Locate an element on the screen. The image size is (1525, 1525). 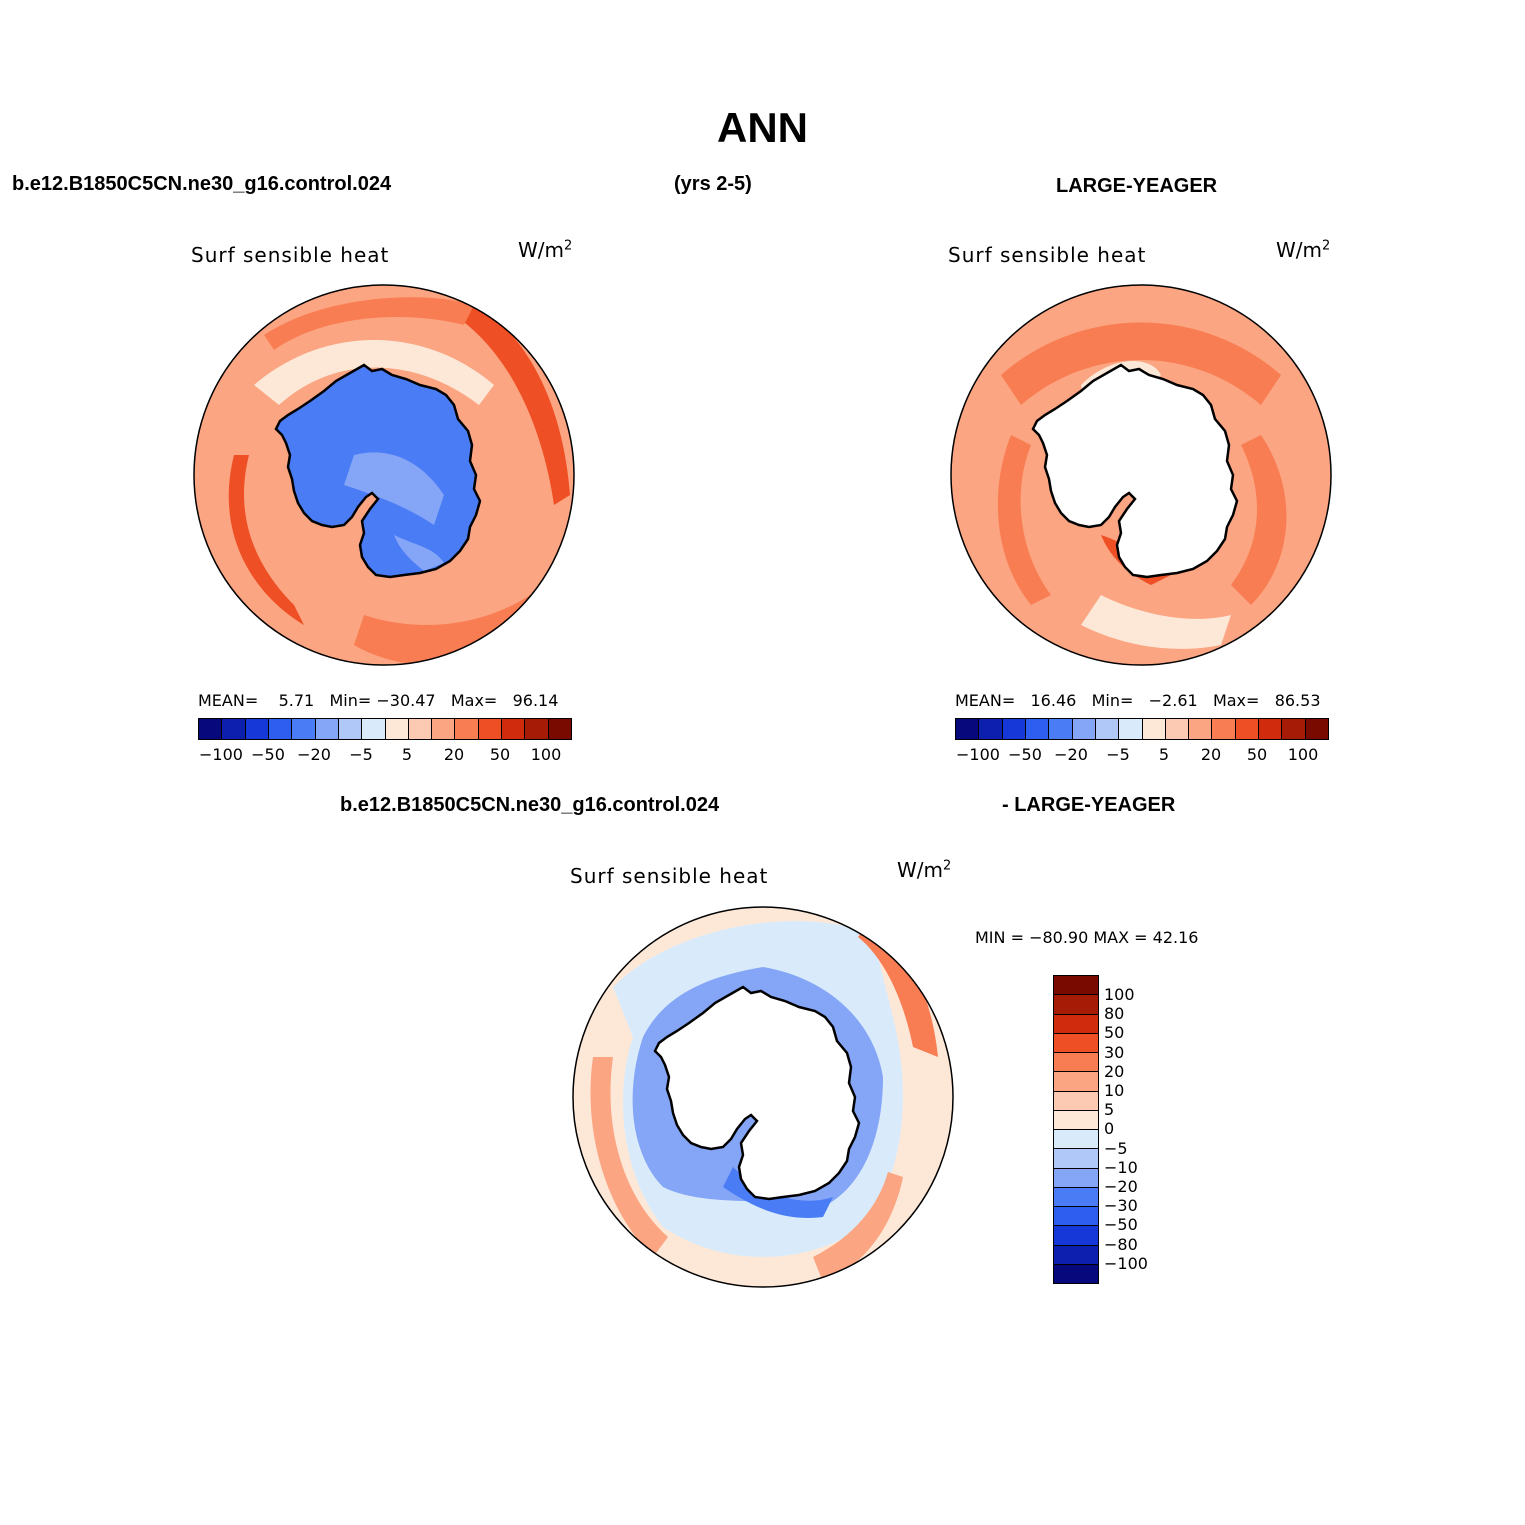
panel1-colorbar is located at coordinates (385, 729).